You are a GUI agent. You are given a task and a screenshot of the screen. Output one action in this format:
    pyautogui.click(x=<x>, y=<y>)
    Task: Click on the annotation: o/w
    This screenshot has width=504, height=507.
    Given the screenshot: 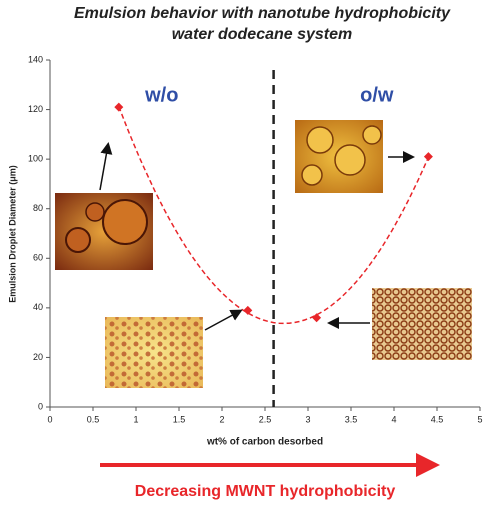 What is the action you would take?
    pyautogui.click(x=377, y=95)
    